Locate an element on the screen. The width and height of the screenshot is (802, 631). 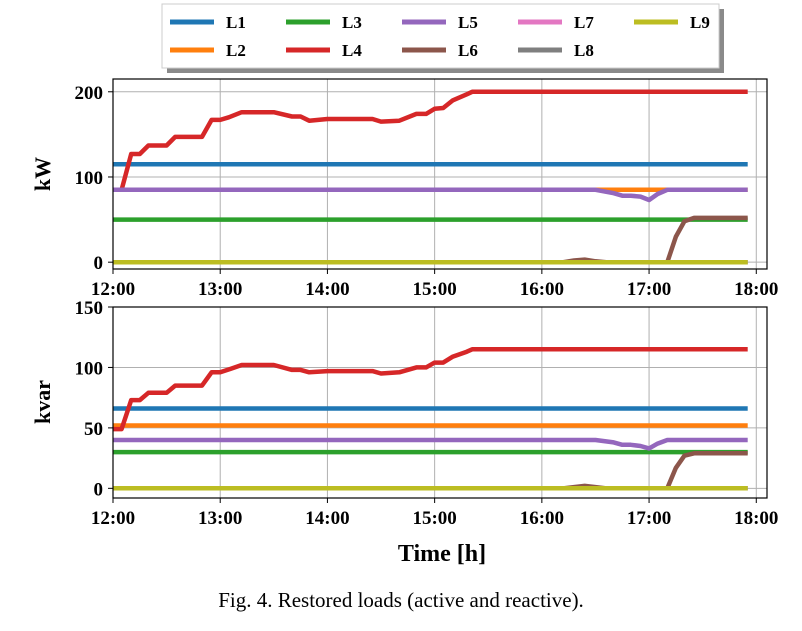
kw-xtick-label: 18:00 is located at coordinates (756, 289).